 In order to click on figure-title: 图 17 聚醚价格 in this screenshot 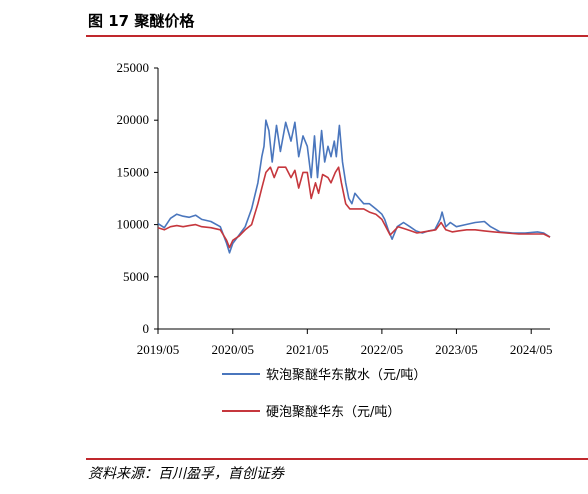, I will do `click(141, 21)`.